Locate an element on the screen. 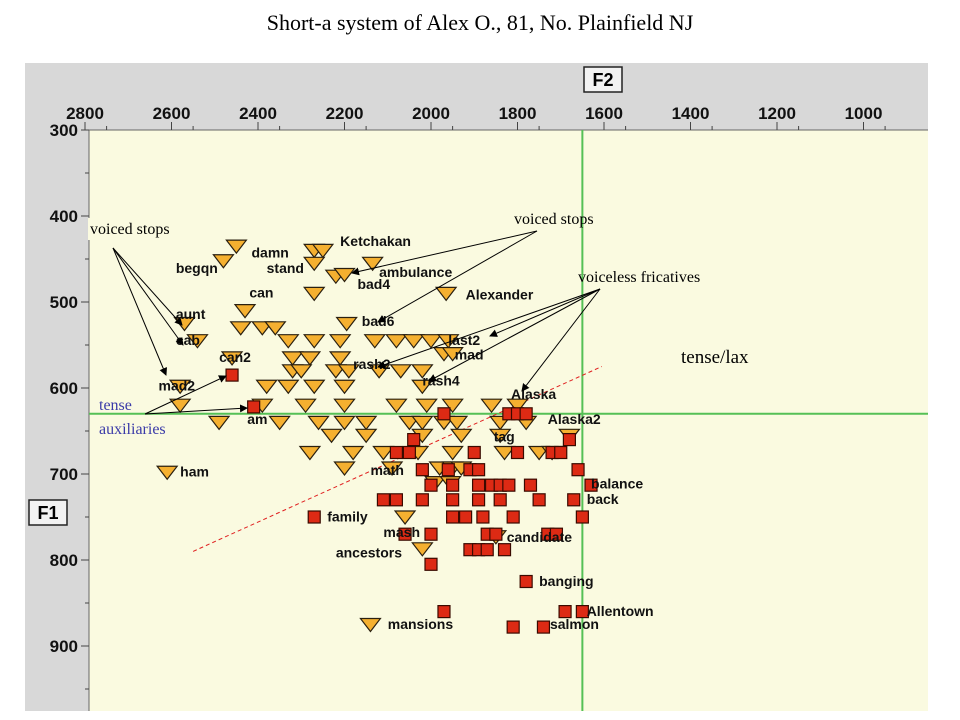 This screenshot has height=720, width=960. x-tick-label: 2400 is located at coordinates (258, 113).